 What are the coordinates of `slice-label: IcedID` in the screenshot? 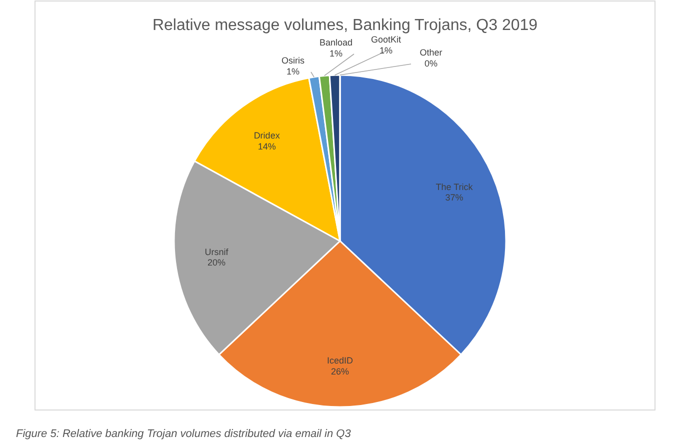 It's located at (340, 361).